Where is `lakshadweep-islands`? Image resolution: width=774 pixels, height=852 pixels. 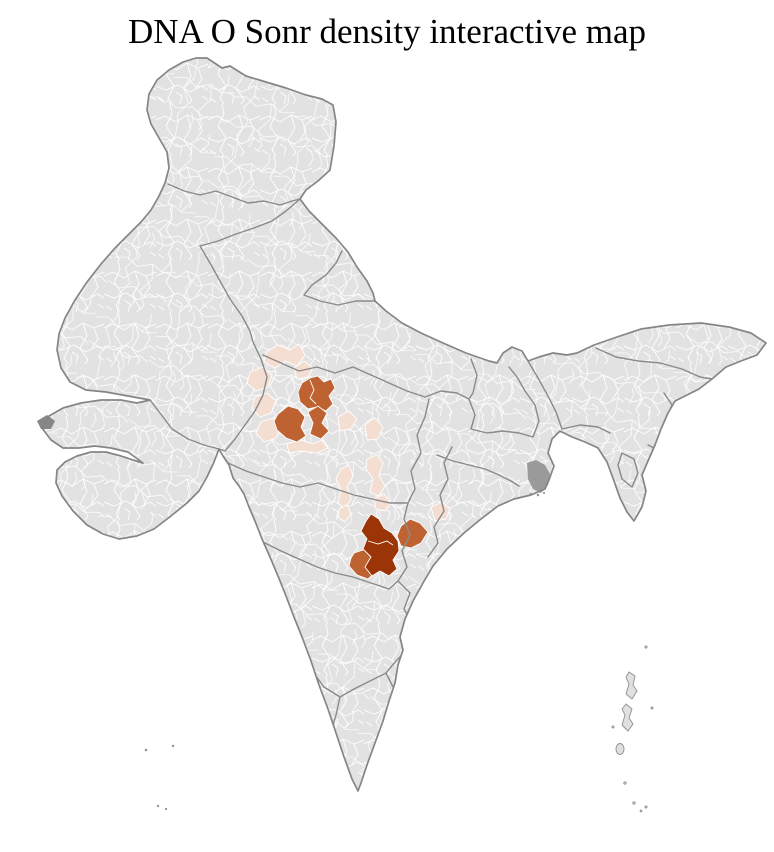
lakshadweep-islands is located at coordinates (159, 777).